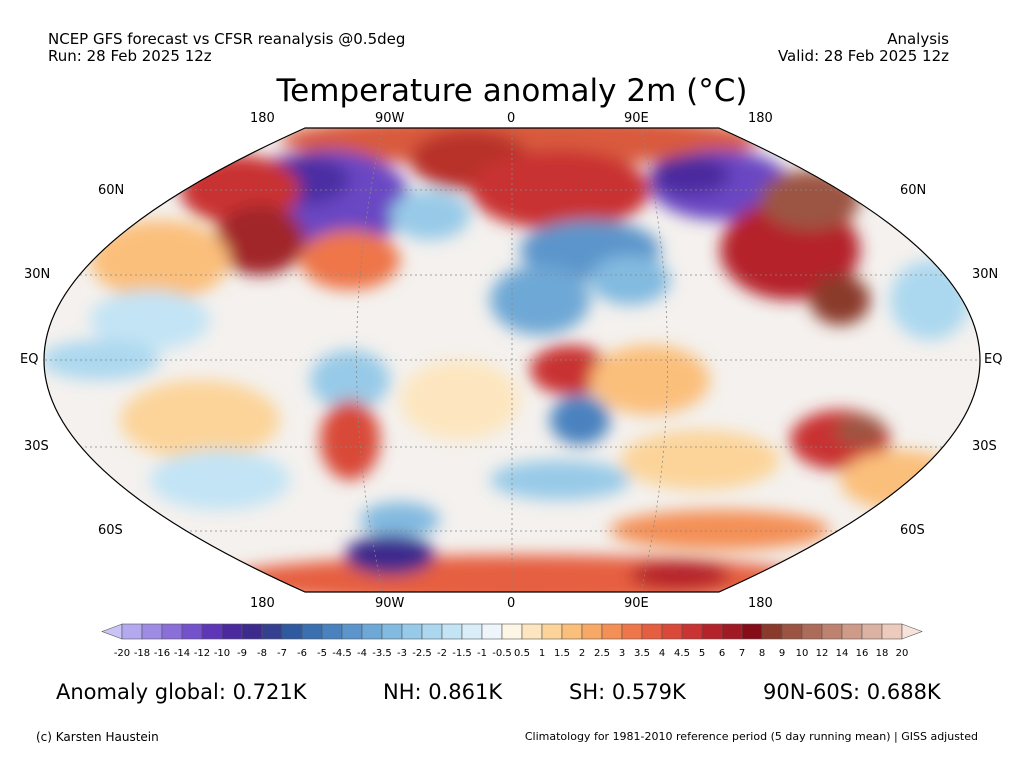  I want to click on colorbar-tick-label: -5, so click(322, 653).